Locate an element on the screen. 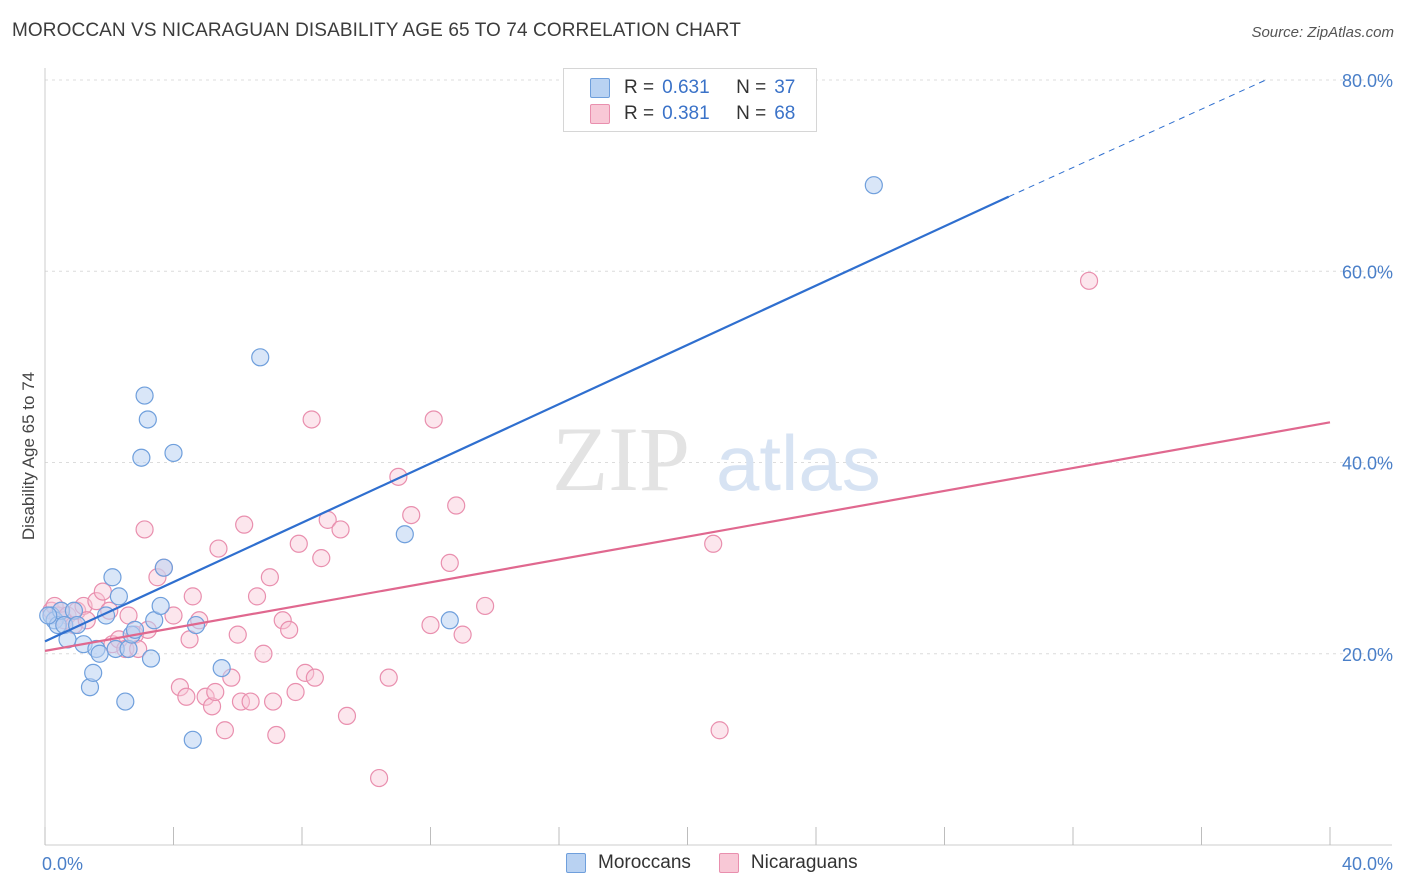 Image resolution: width=1406 pixels, height=892 pixels. y-tick-label: 60.0% is located at coordinates (1367, 272).